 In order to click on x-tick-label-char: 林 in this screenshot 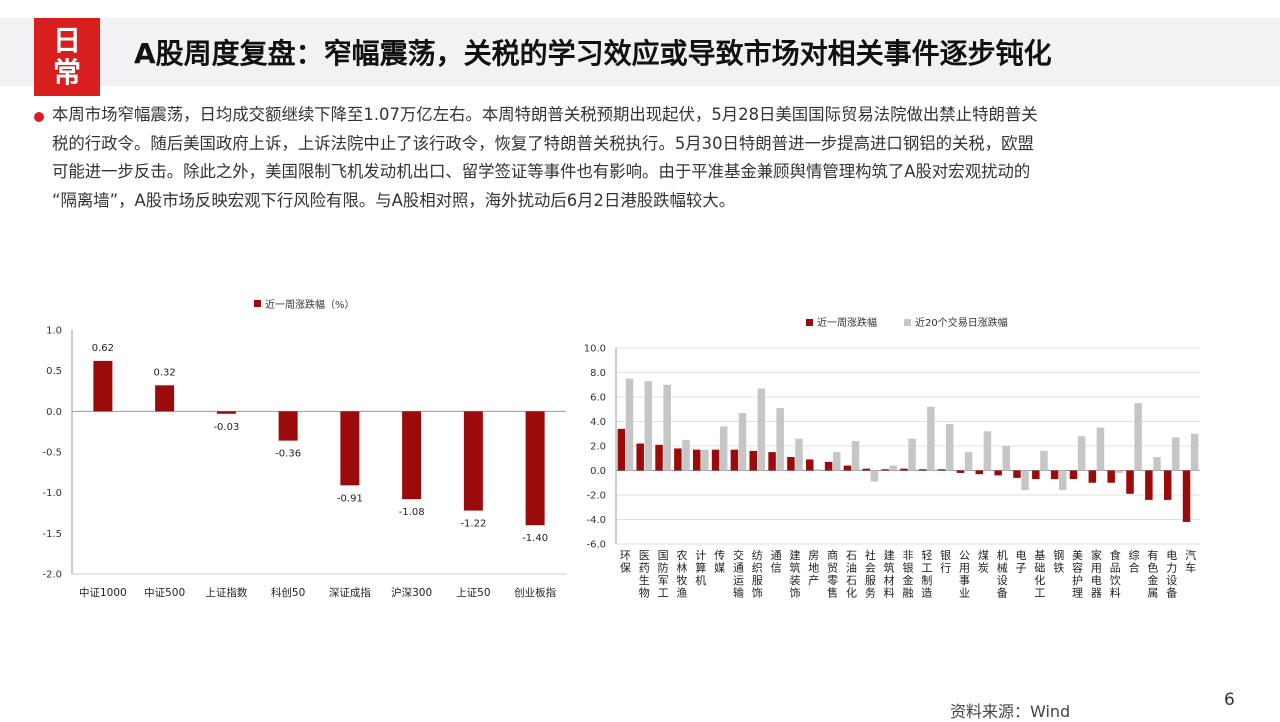, I will do `click(681, 568)`.